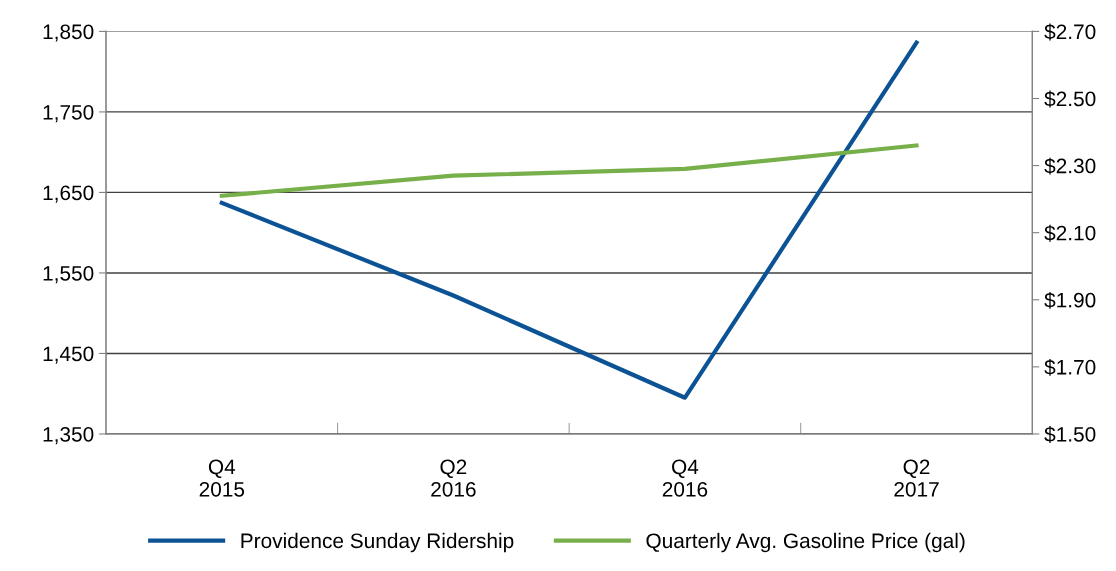 Image resolution: width=1116 pixels, height=571 pixels. I want to click on x-tick-label: Q2 2016, so click(453, 478).